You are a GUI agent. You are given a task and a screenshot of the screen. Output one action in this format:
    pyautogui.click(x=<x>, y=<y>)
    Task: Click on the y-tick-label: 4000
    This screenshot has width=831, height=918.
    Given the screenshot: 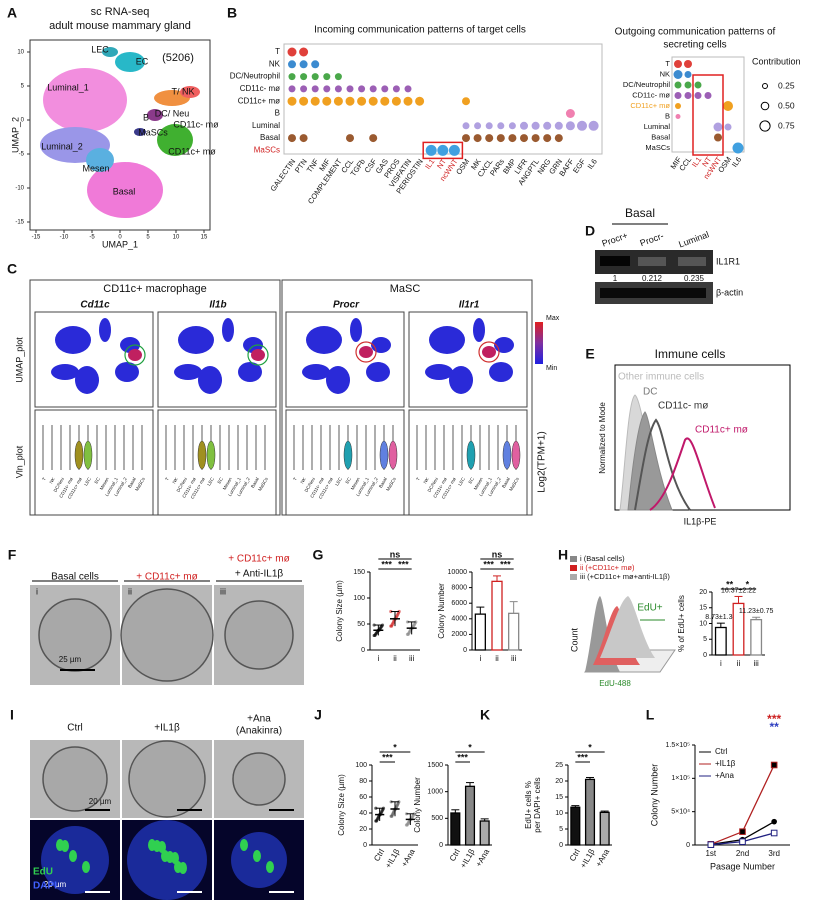 What is the action you would take?
    pyautogui.click(x=459, y=619)
    